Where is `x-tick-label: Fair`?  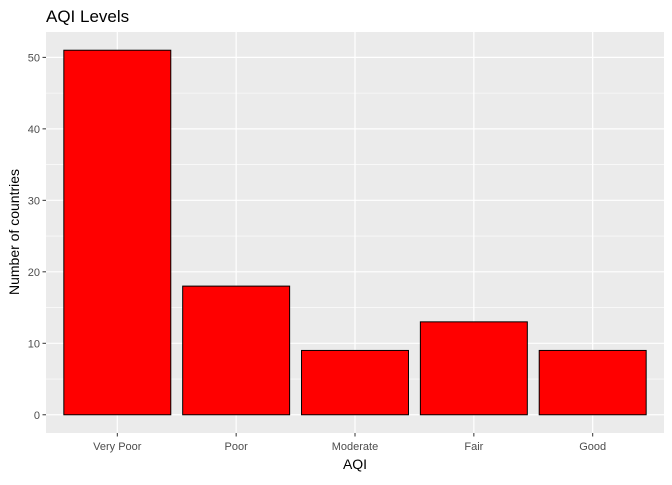 x-tick-label: Fair is located at coordinates (473, 447).